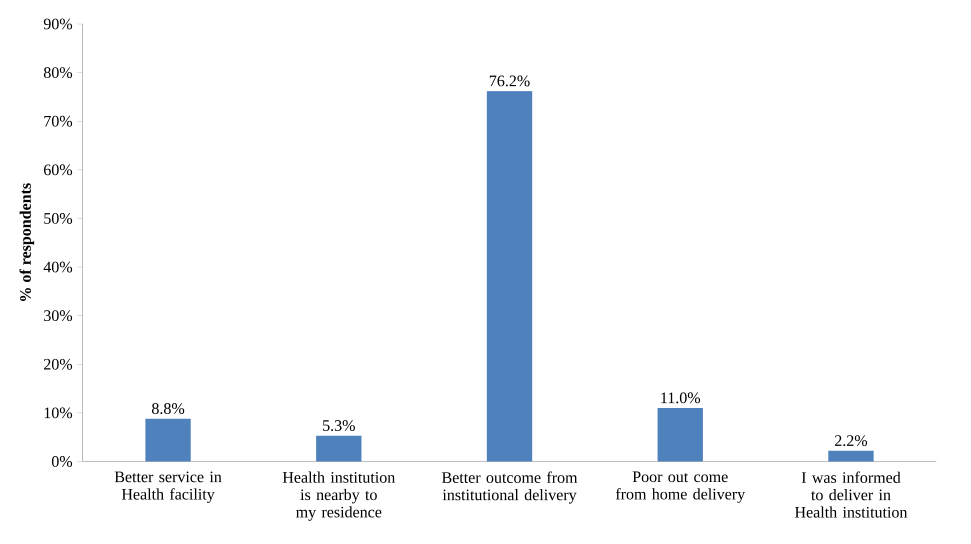  What do you see at coordinates (168, 408) in the screenshot?
I see `data-label: 8.8%` at bounding box center [168, 408].